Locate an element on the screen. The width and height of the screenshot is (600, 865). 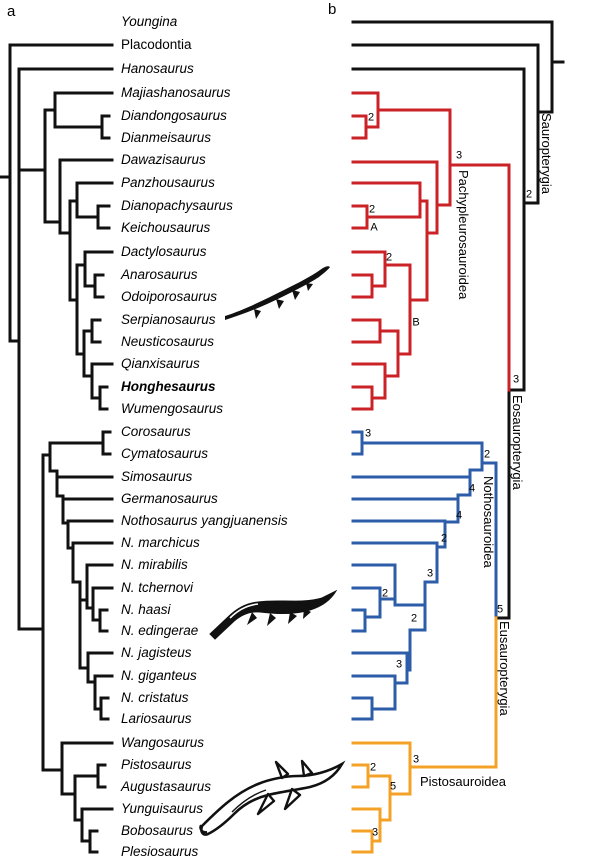
taxon-label: Serpianosaurus is located at coordinates (168, 319).